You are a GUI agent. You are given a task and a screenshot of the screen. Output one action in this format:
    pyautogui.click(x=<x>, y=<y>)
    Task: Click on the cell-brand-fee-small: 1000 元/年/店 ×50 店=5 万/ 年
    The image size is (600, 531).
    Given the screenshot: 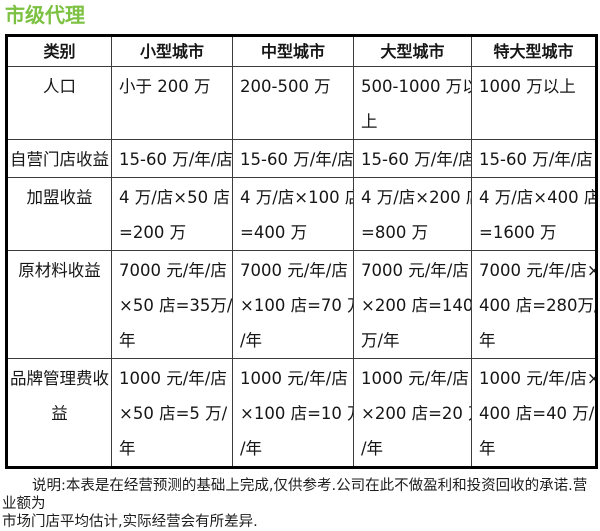 What is the action you would take?
    pyautogui.click(x=172, y=413)
    